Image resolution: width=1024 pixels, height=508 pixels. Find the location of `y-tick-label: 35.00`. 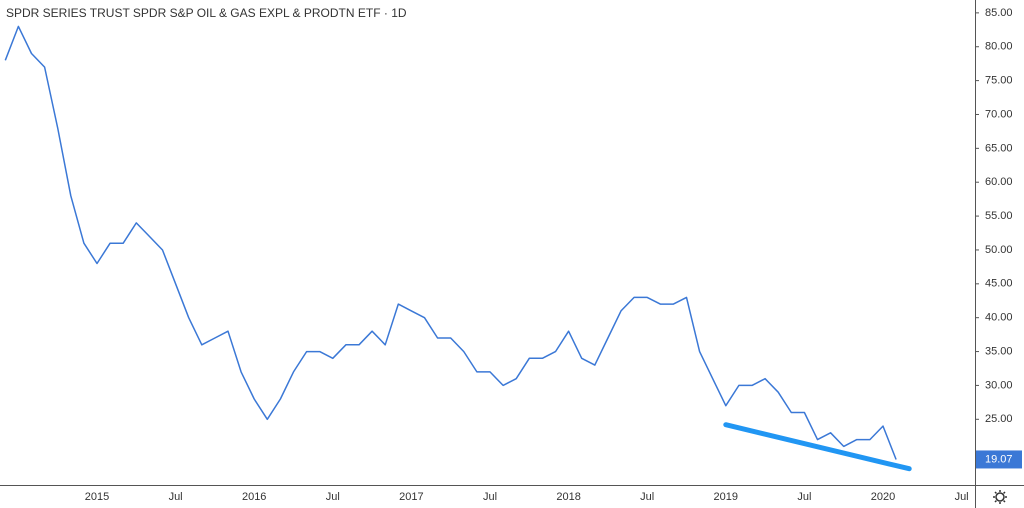

y-tick-label: 35.00 is located at coordinates (999, 351).